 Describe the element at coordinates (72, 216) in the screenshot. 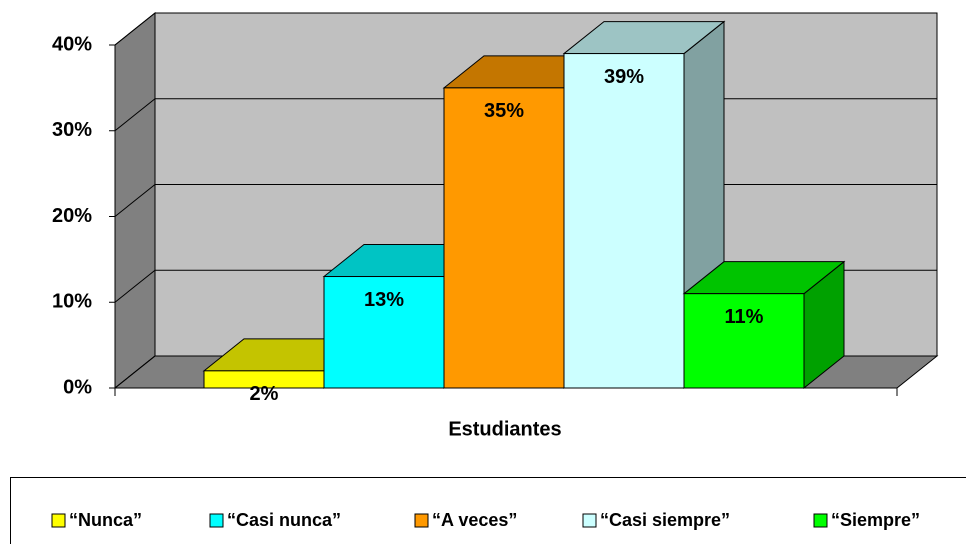

I see `y-tick-label: 20%` at that location.